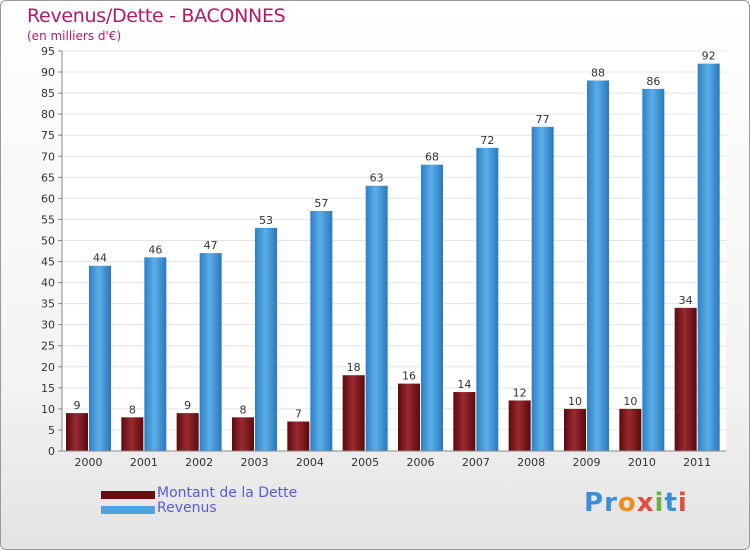 The width and height of the screenshot is (750, 550). What do you see at coordinates (128, 510) in the screenshot?
I see `legend-swatch-revenue` at bounding box center [128, 510].